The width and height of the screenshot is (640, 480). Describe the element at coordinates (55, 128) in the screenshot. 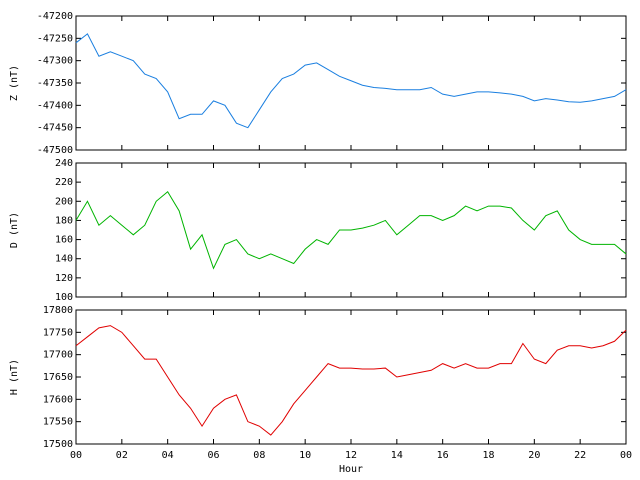

I see `y-tick-label: -47450` at that location.